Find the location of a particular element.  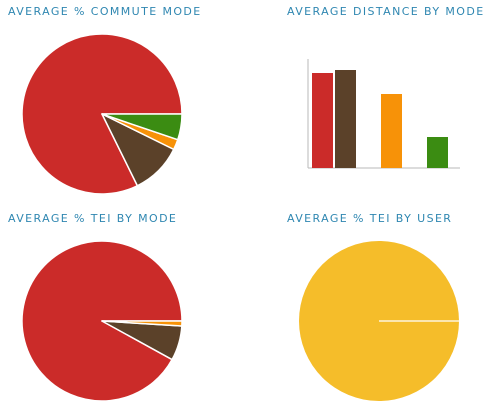

pie-chart-tei-by-mode is located at coordinates (102, 321).